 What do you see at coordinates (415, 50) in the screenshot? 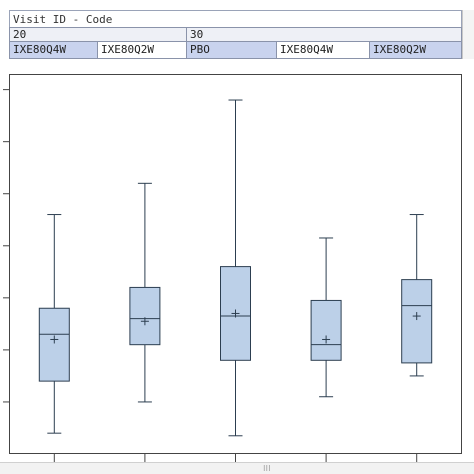
I see `arm-header-ixe80q2w-visit30: IXE80Q2W` at bounding box center [415, 50].